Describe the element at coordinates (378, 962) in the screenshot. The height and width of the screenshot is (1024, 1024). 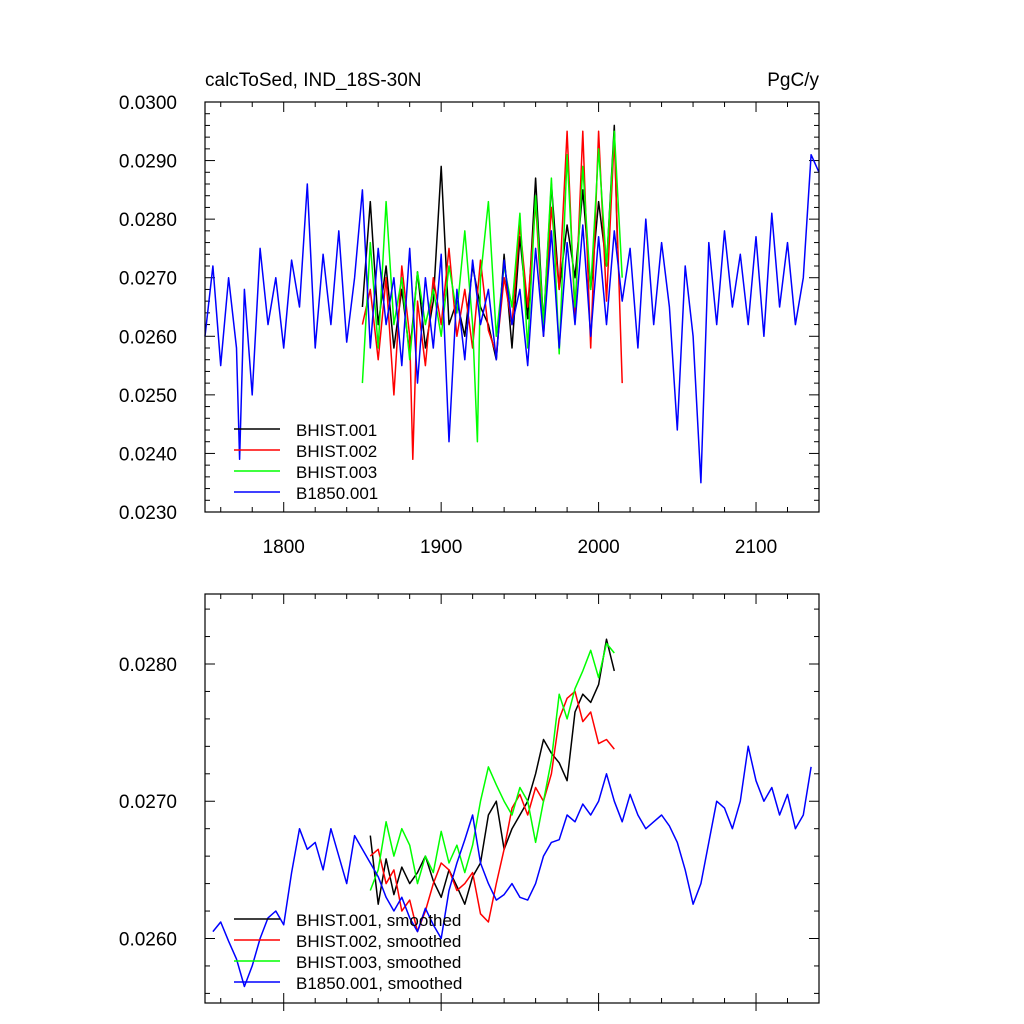
I see `legend-label: BHIST.003, smoothed` at that location.